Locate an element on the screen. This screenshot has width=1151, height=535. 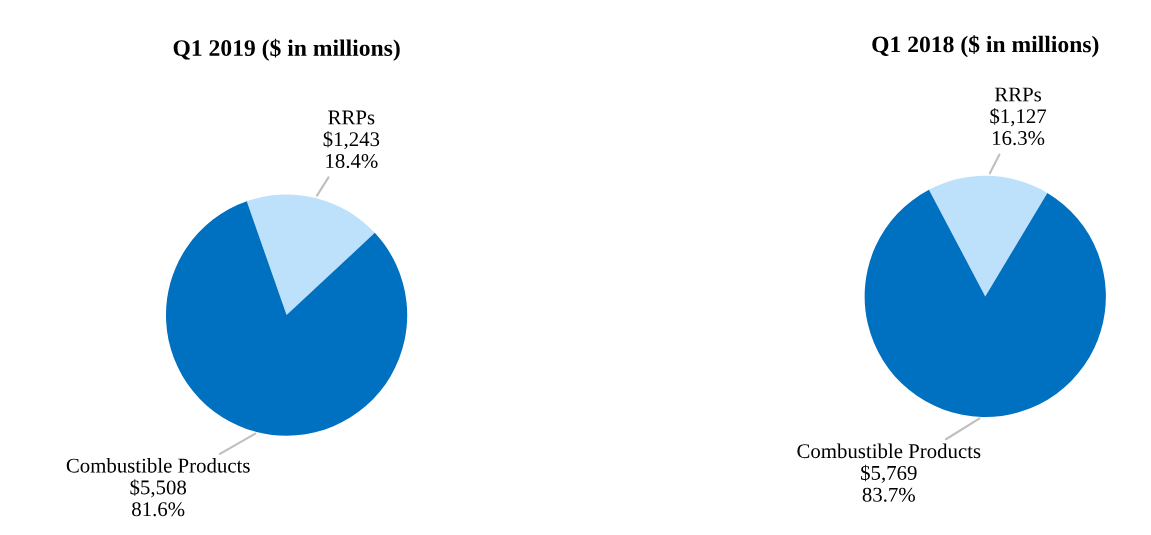
data-label: $1,243 18.4% is located at coordinates (351, 149).